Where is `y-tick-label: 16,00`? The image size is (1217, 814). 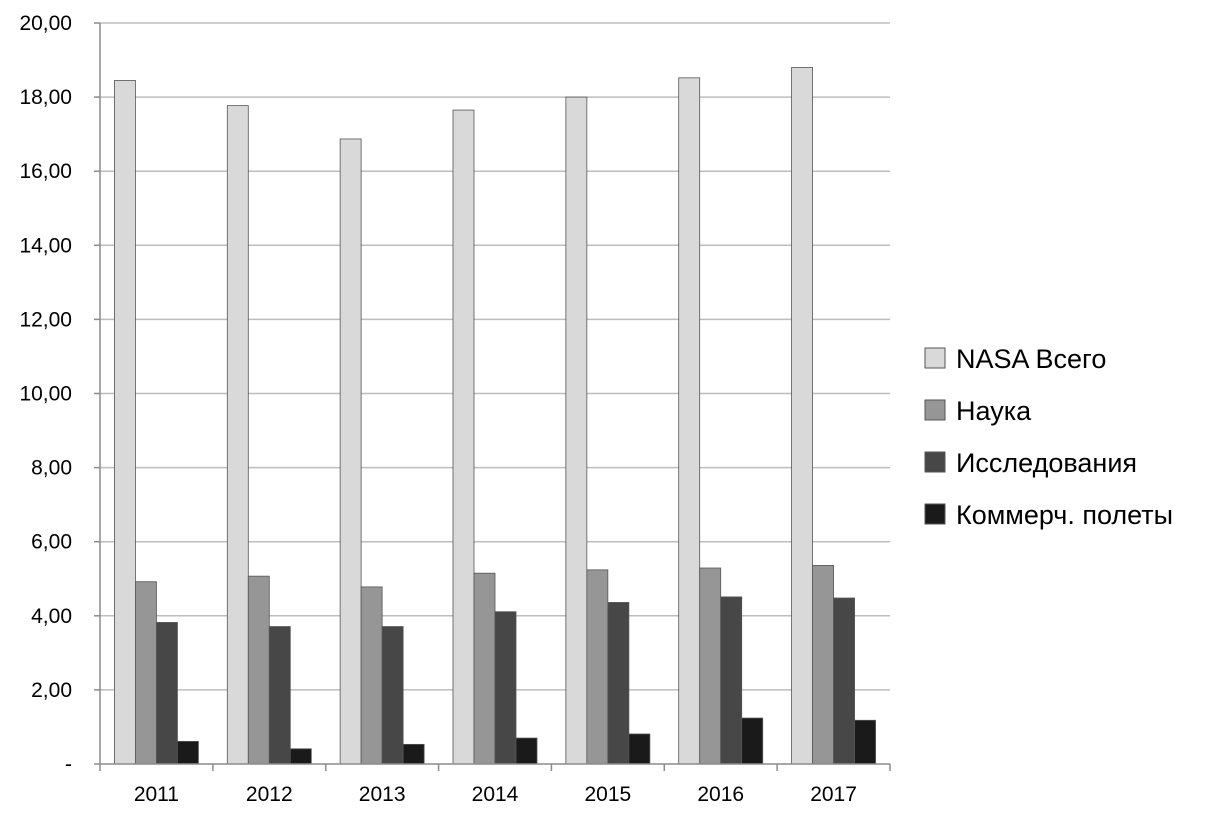
y-tick-label: 16,00 is located at coordinates (45, 171).